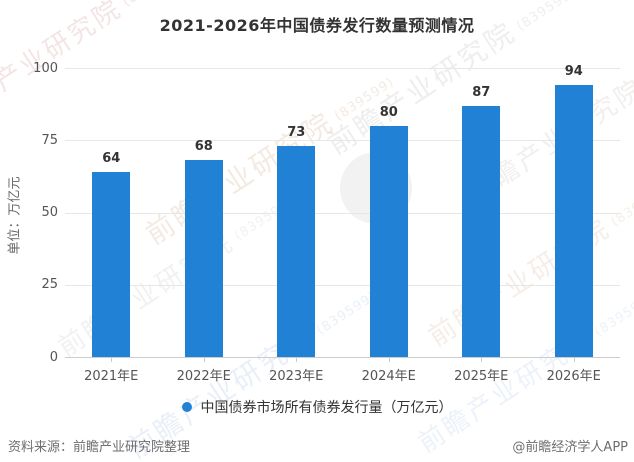 This screenshot has width=634, height=462. What do you see at coordinates (573, 221) in the screenshot?
I see `bar-2026年E` at bounding box center [573, 221].